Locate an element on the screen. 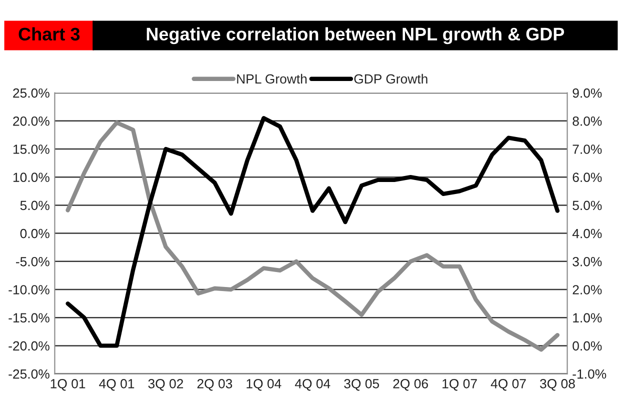 This screenshot has width=622, height=420. x-tick-label: 1Q 01 is located at coordinates (68, 385).